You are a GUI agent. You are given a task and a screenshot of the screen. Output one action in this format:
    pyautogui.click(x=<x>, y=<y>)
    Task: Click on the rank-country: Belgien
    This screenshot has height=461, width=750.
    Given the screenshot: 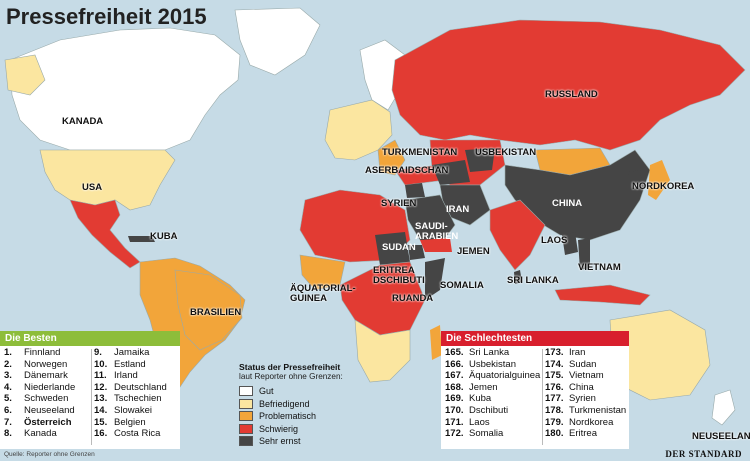 What is the action you would take?
    pyautogui.click(x=130, y=422)
    